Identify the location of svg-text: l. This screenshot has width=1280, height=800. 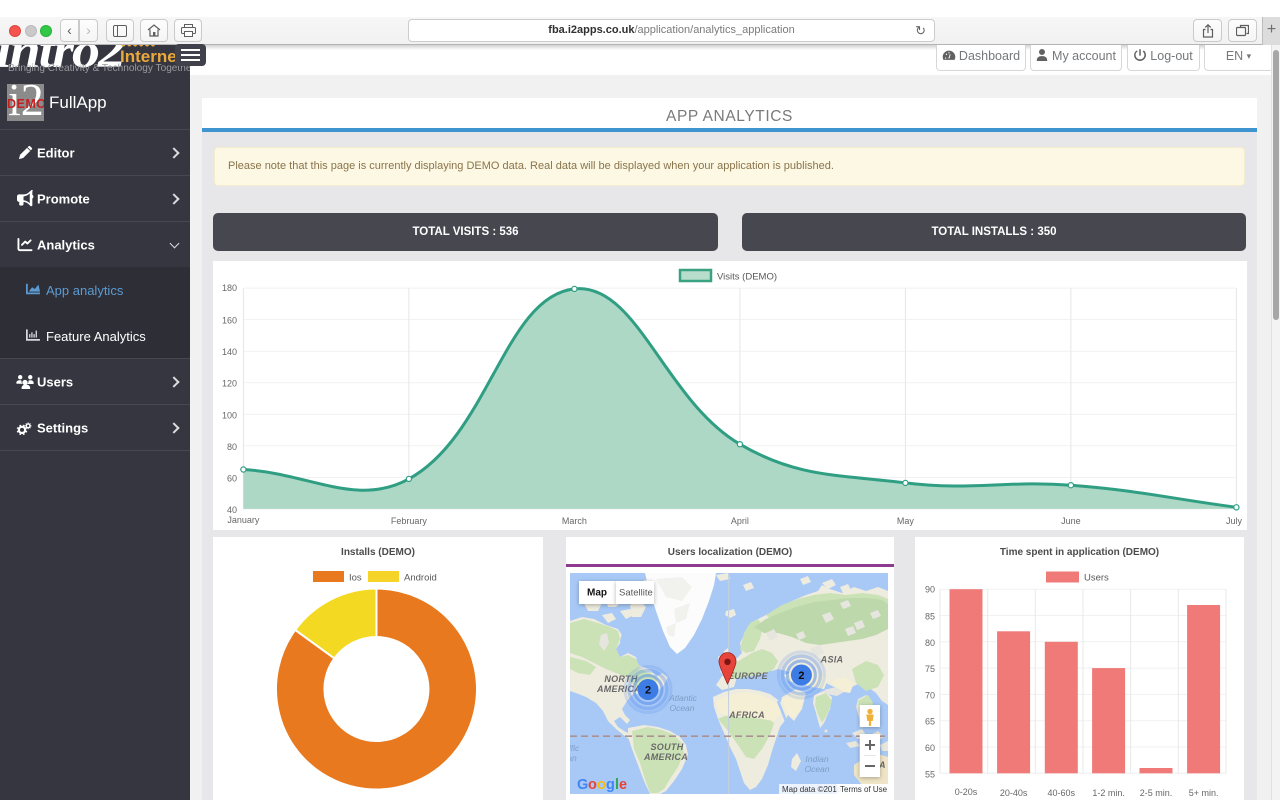
(617, 785).